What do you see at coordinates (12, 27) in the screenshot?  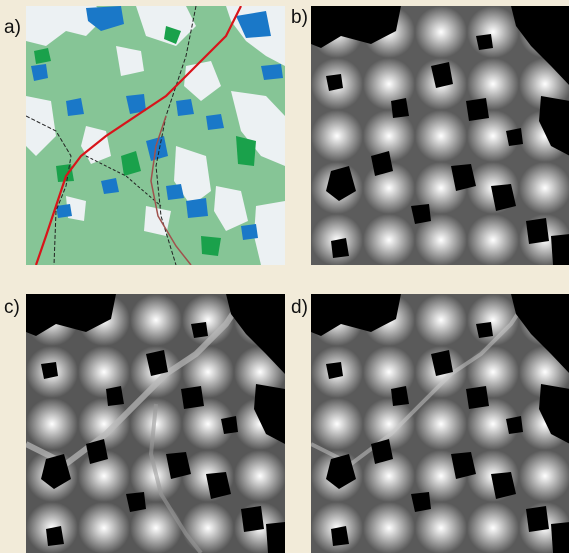 I see `panel-label-a: a)` at bounding box center [12, 27].